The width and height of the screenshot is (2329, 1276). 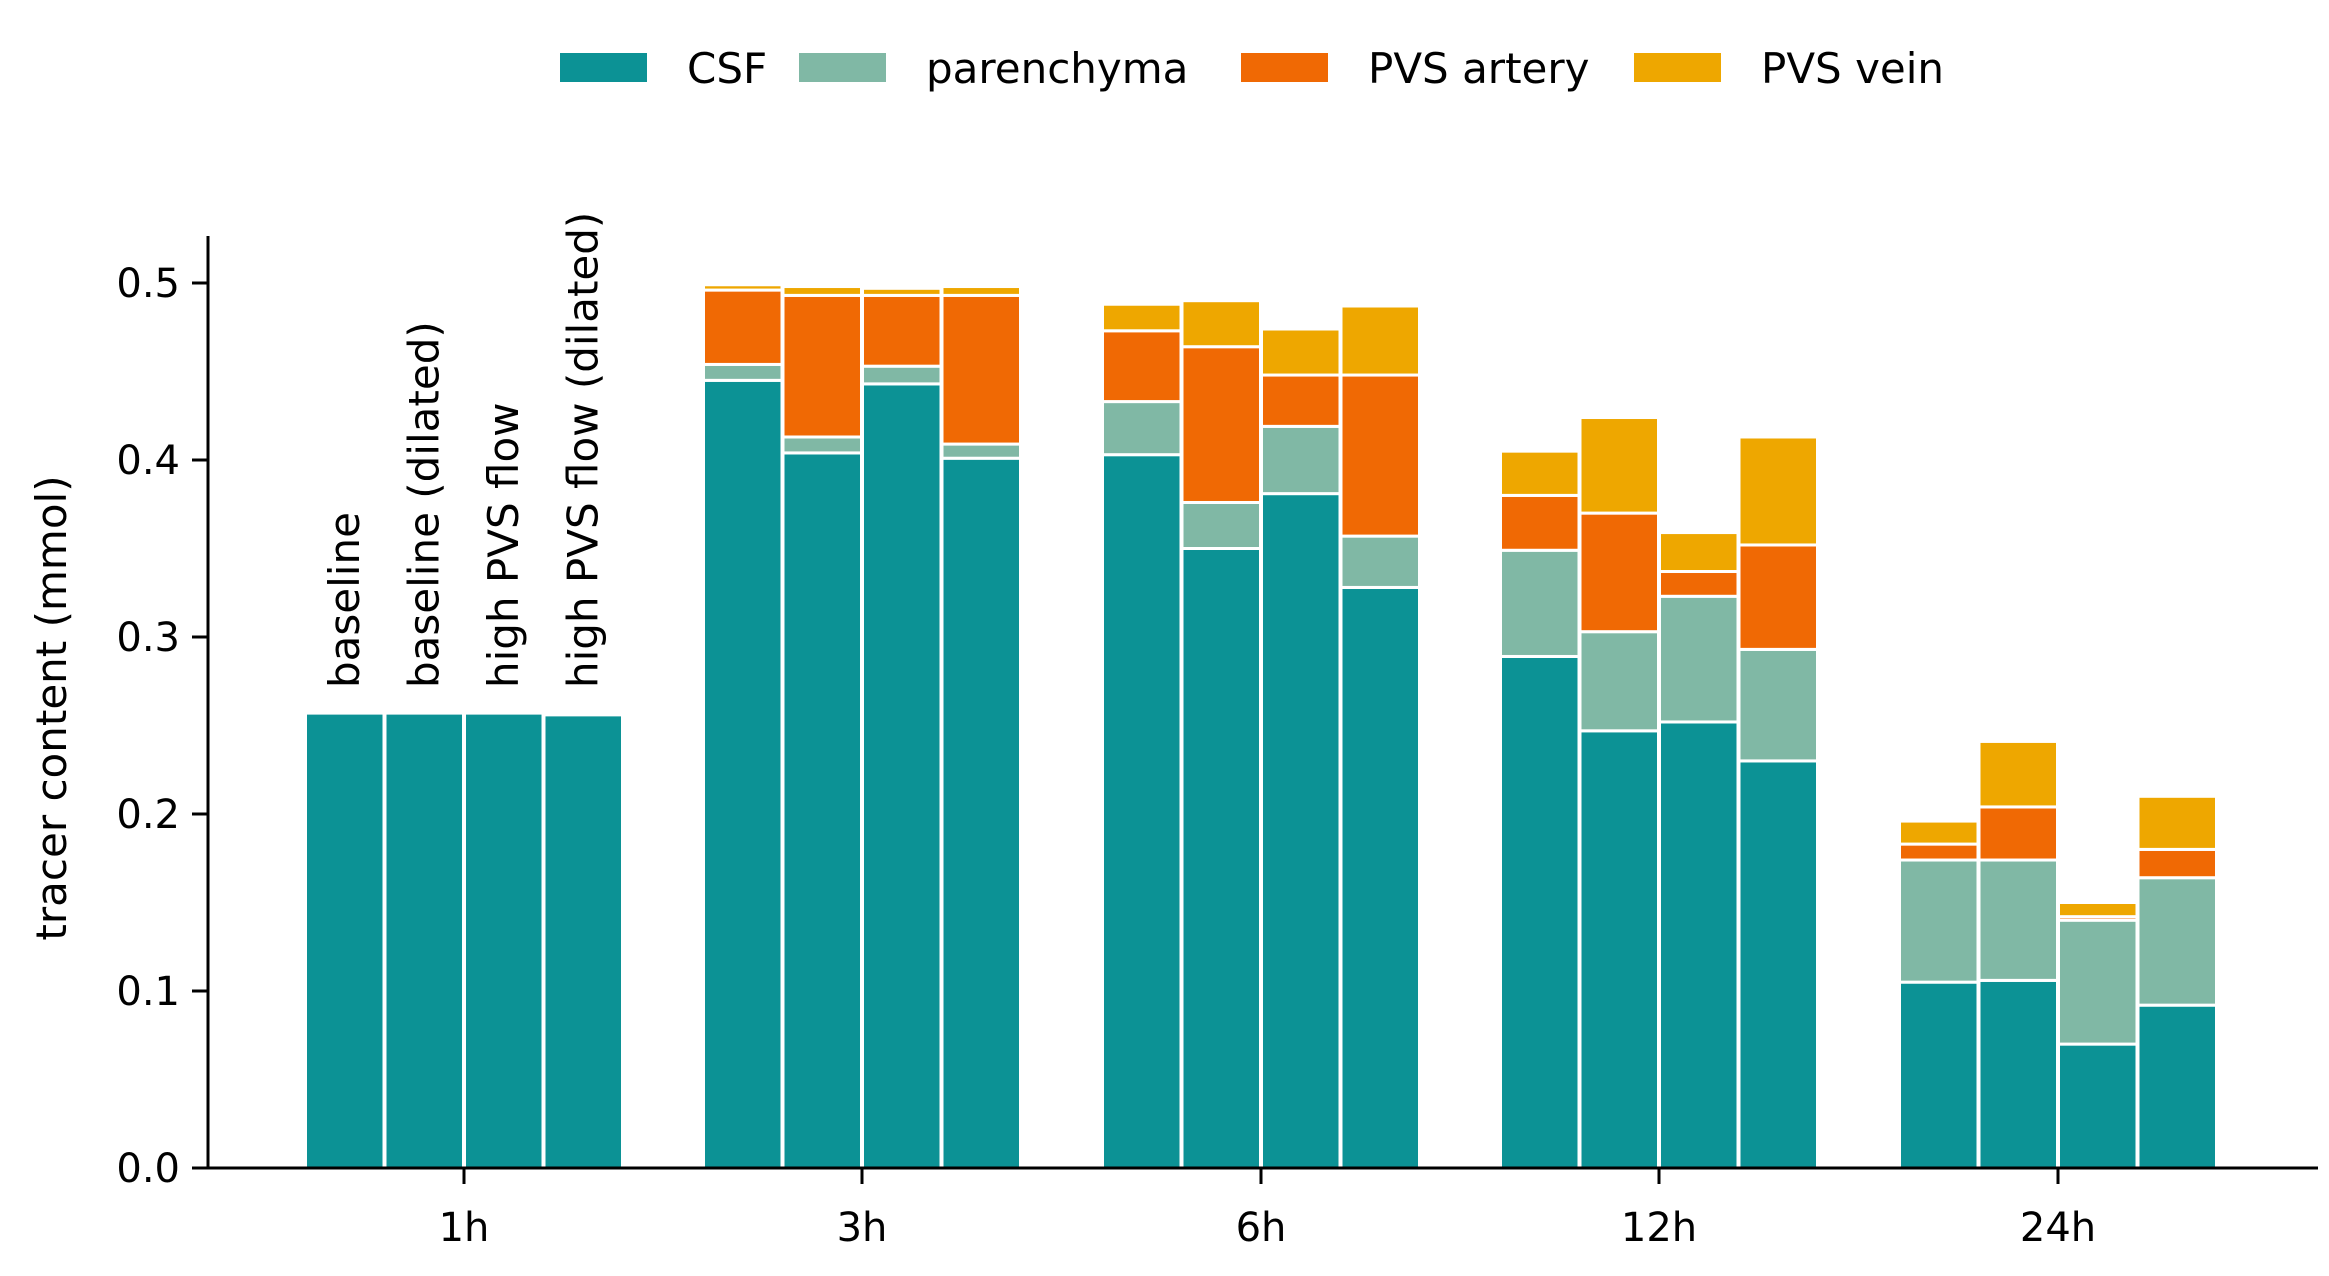 What do you see at coordinates (1479, 68) in the screenshot?
I see `legend-label: PVS artery` at bounding box center [1479, 68].